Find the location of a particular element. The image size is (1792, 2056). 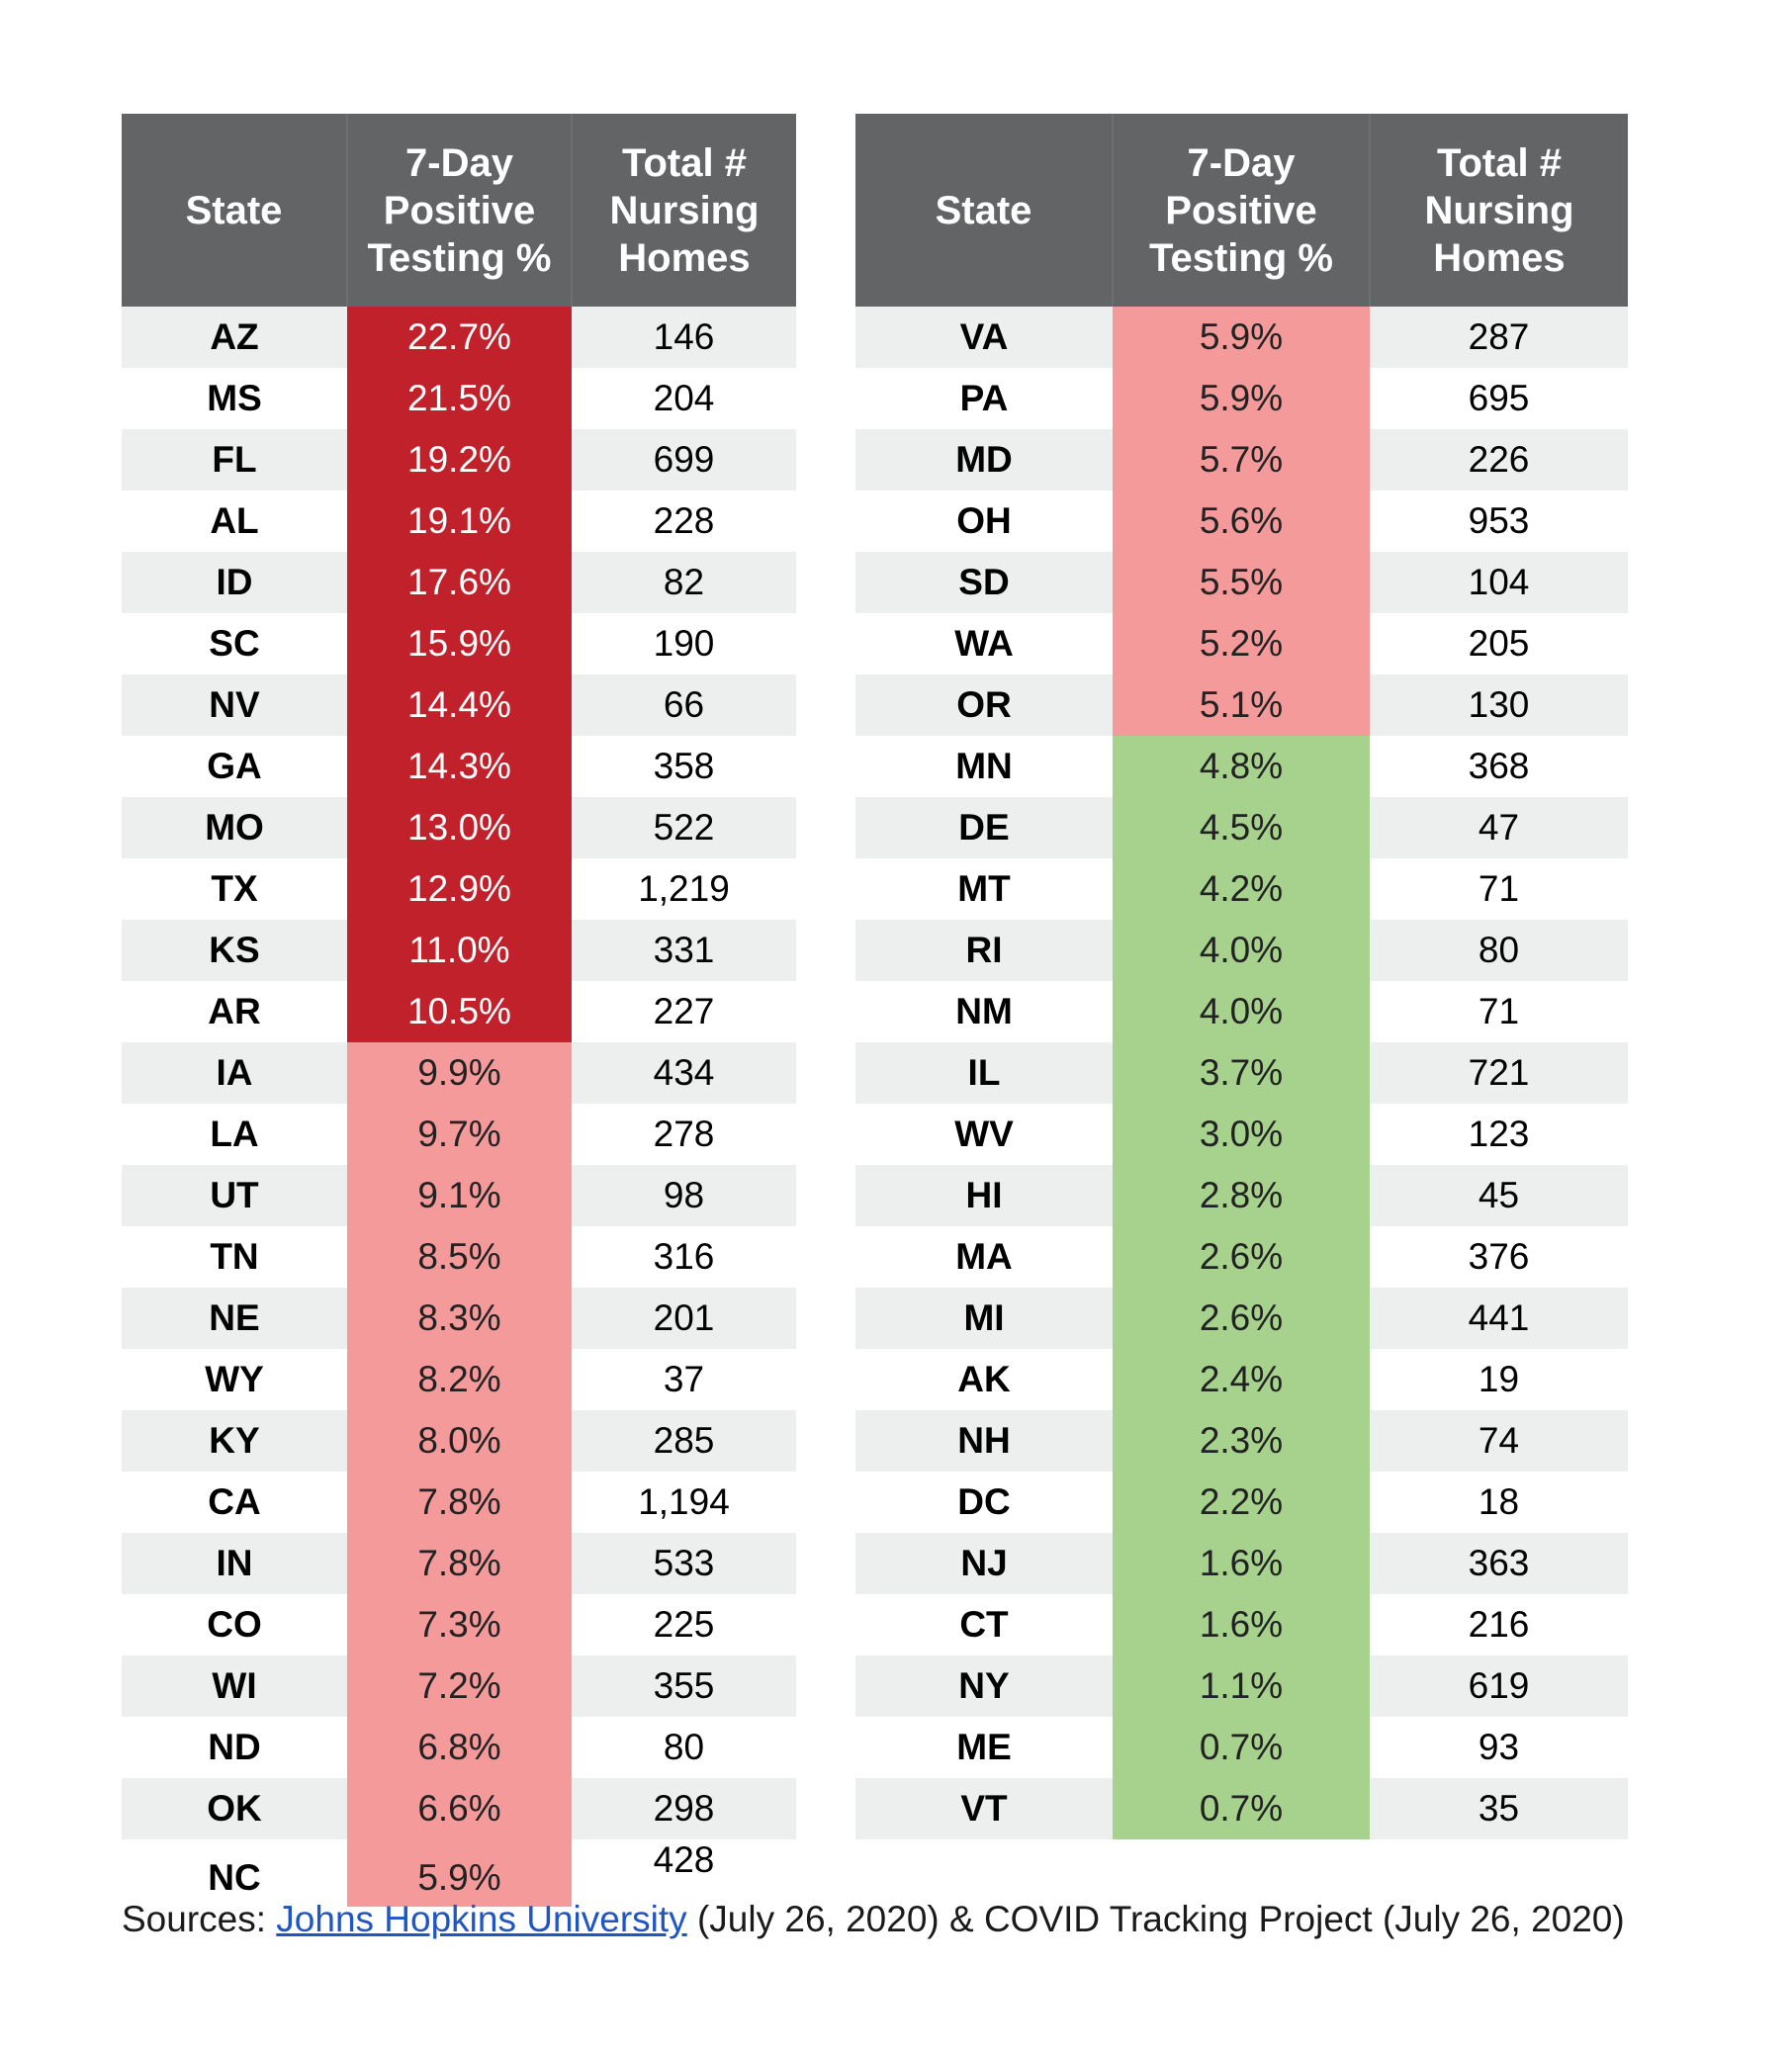

positive-rate-cell: 8.2% is located at coordinates (459, 1379).